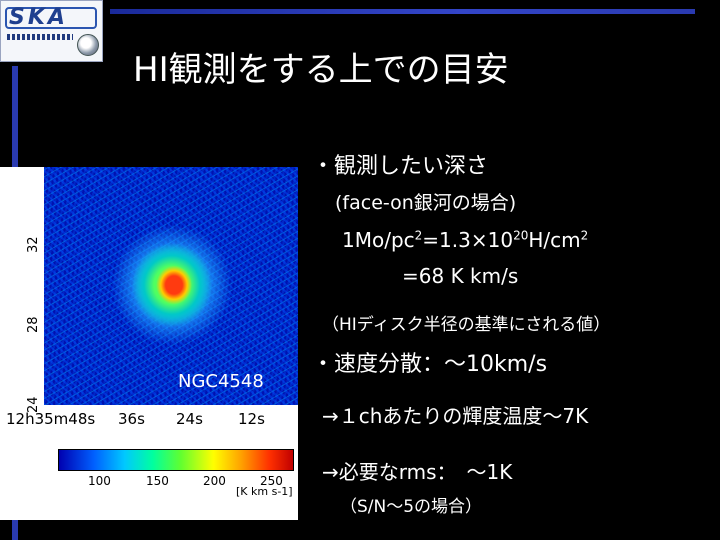  I want to click on colorbar-tick-200: 200, so click(214, 481).